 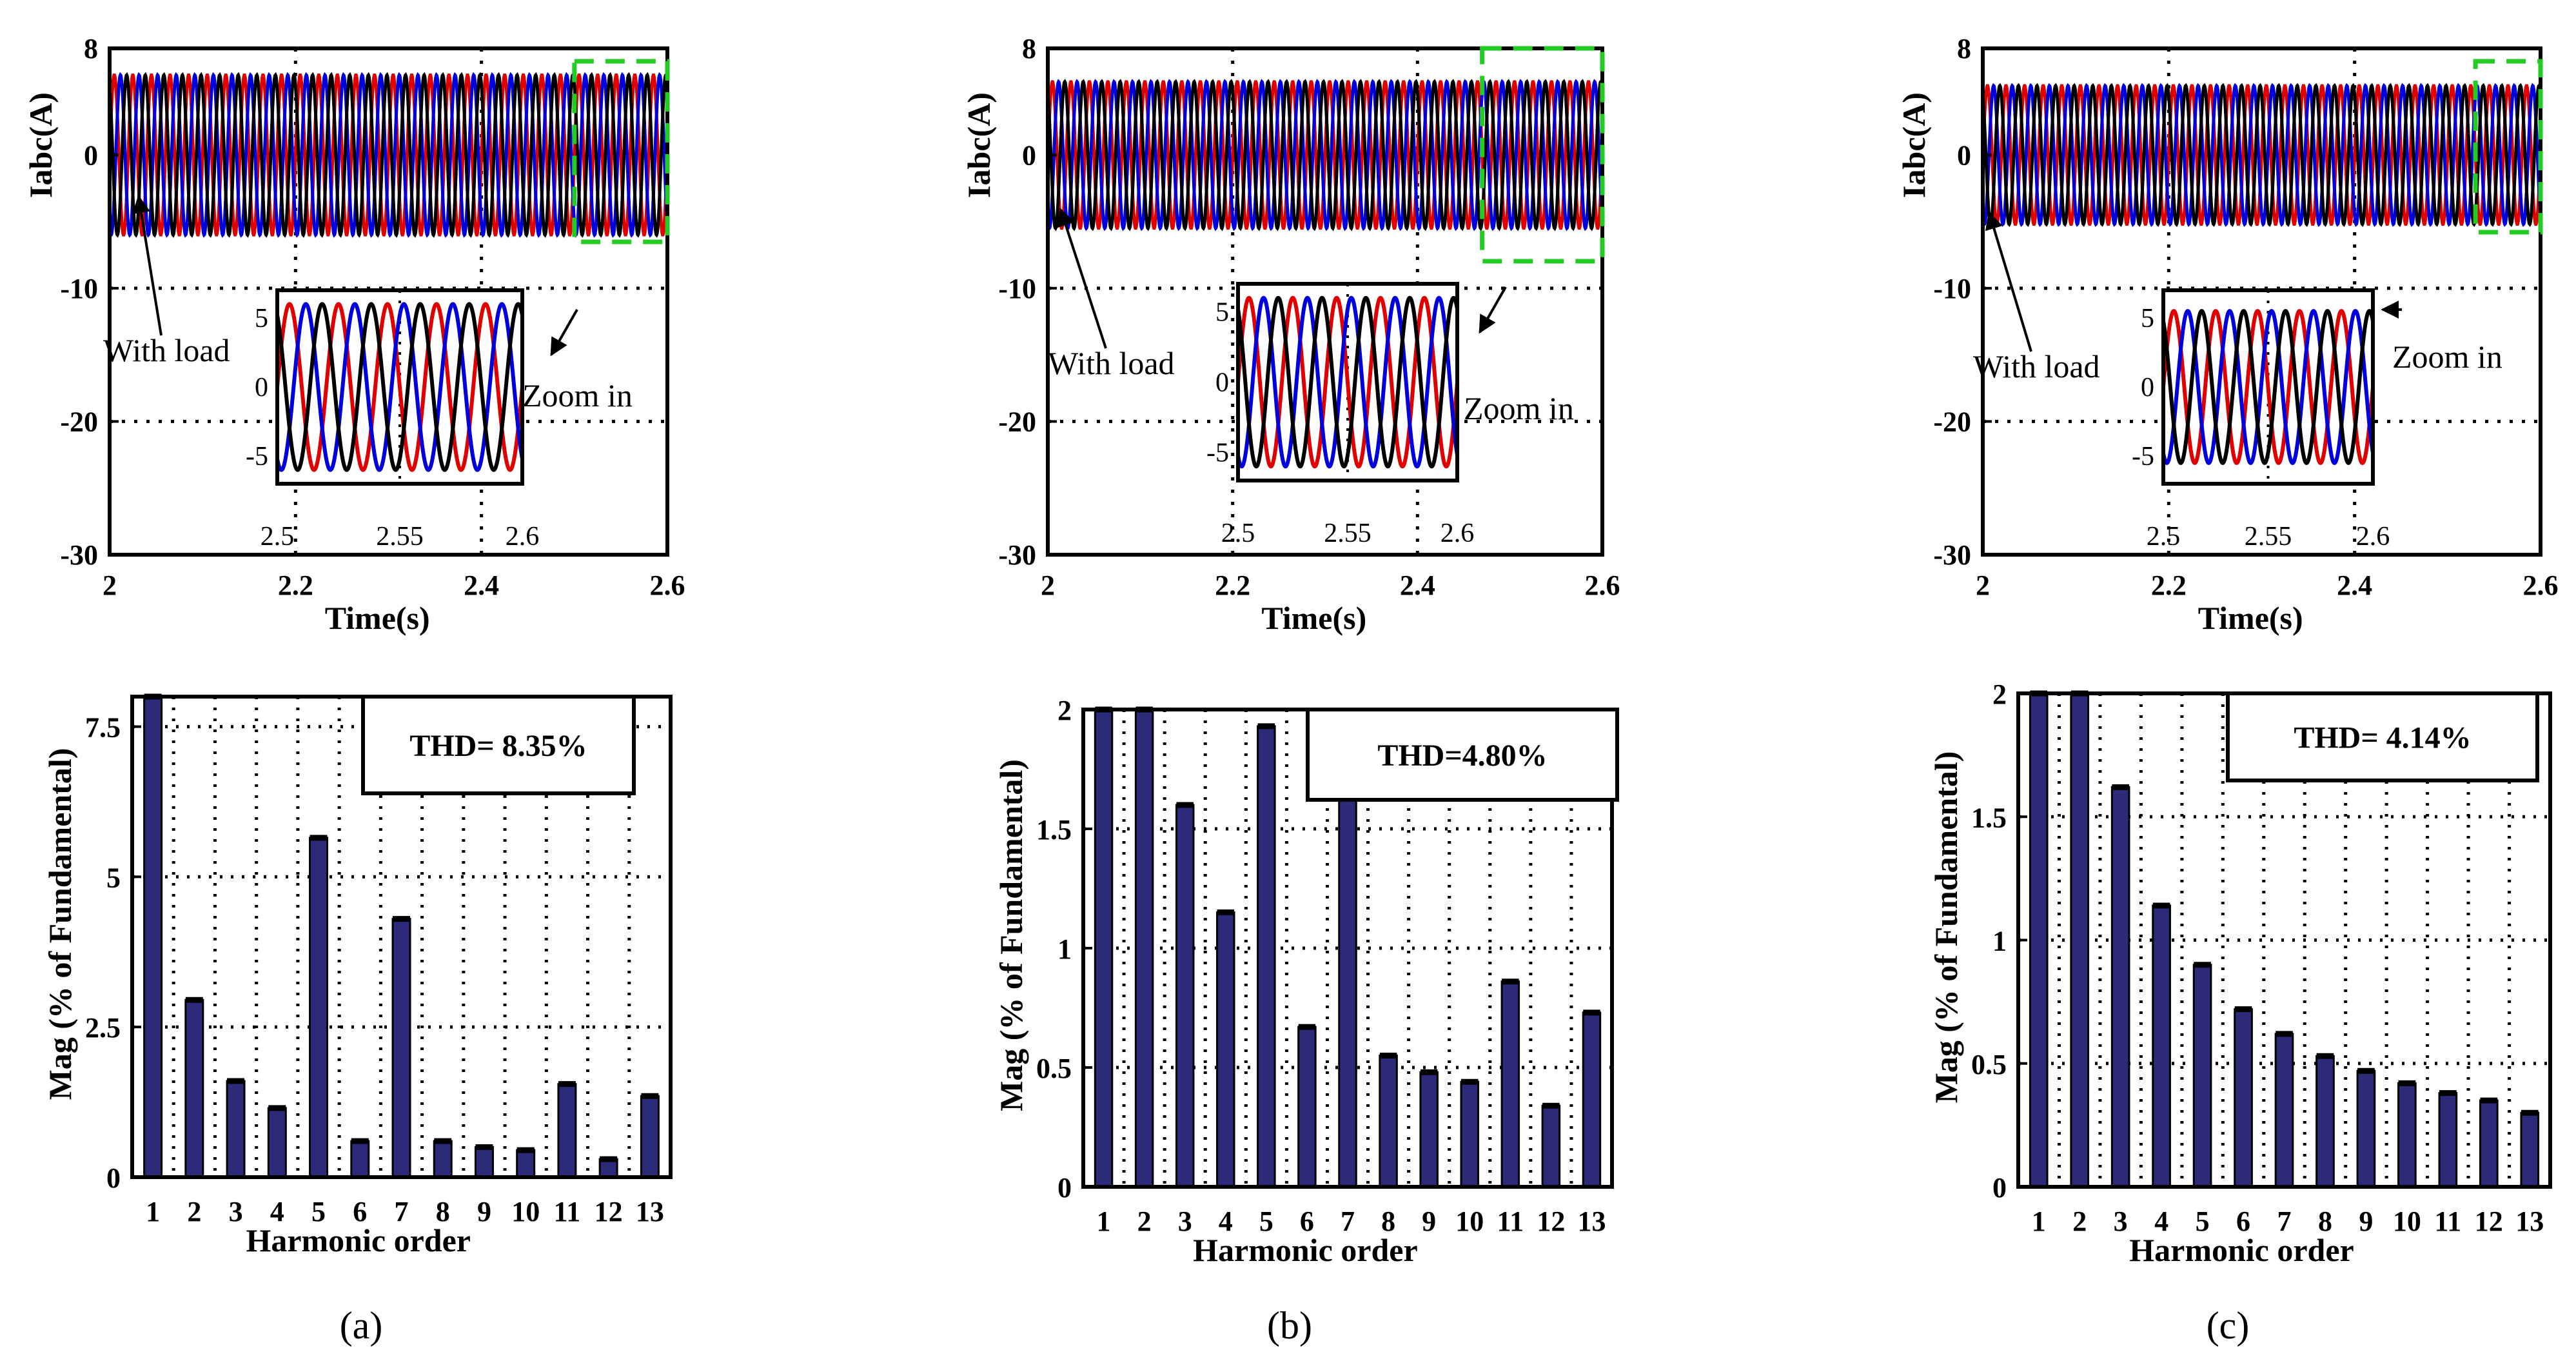 What do you see at coordinates (567, 1211) in the screenshot?
I see `harmonic-tick-label: 11` at bounding box center [567, 1211].